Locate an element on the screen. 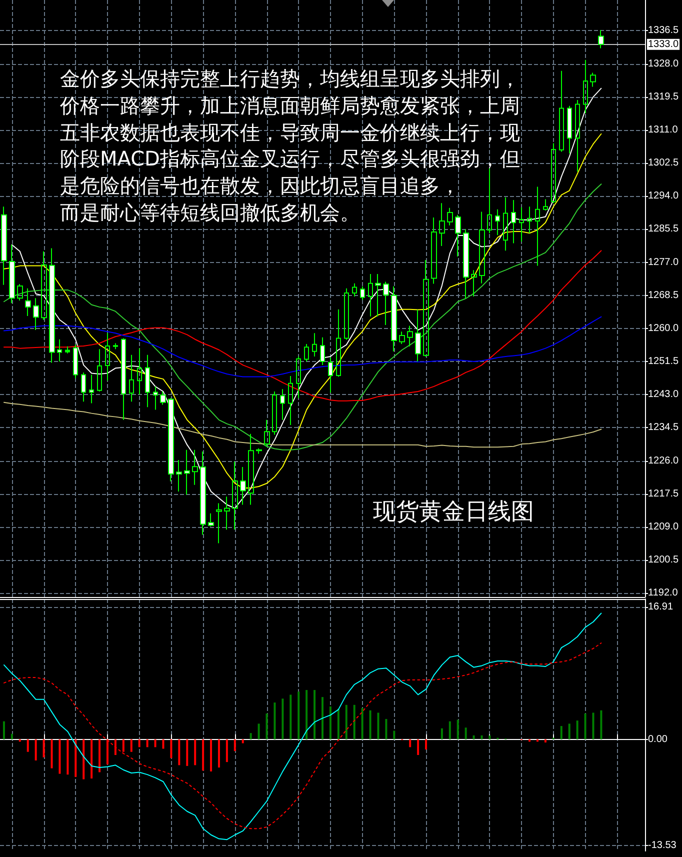 The image size is (682, 857). y-tick-label: 1226.0 is located at coordinates (664, 460).